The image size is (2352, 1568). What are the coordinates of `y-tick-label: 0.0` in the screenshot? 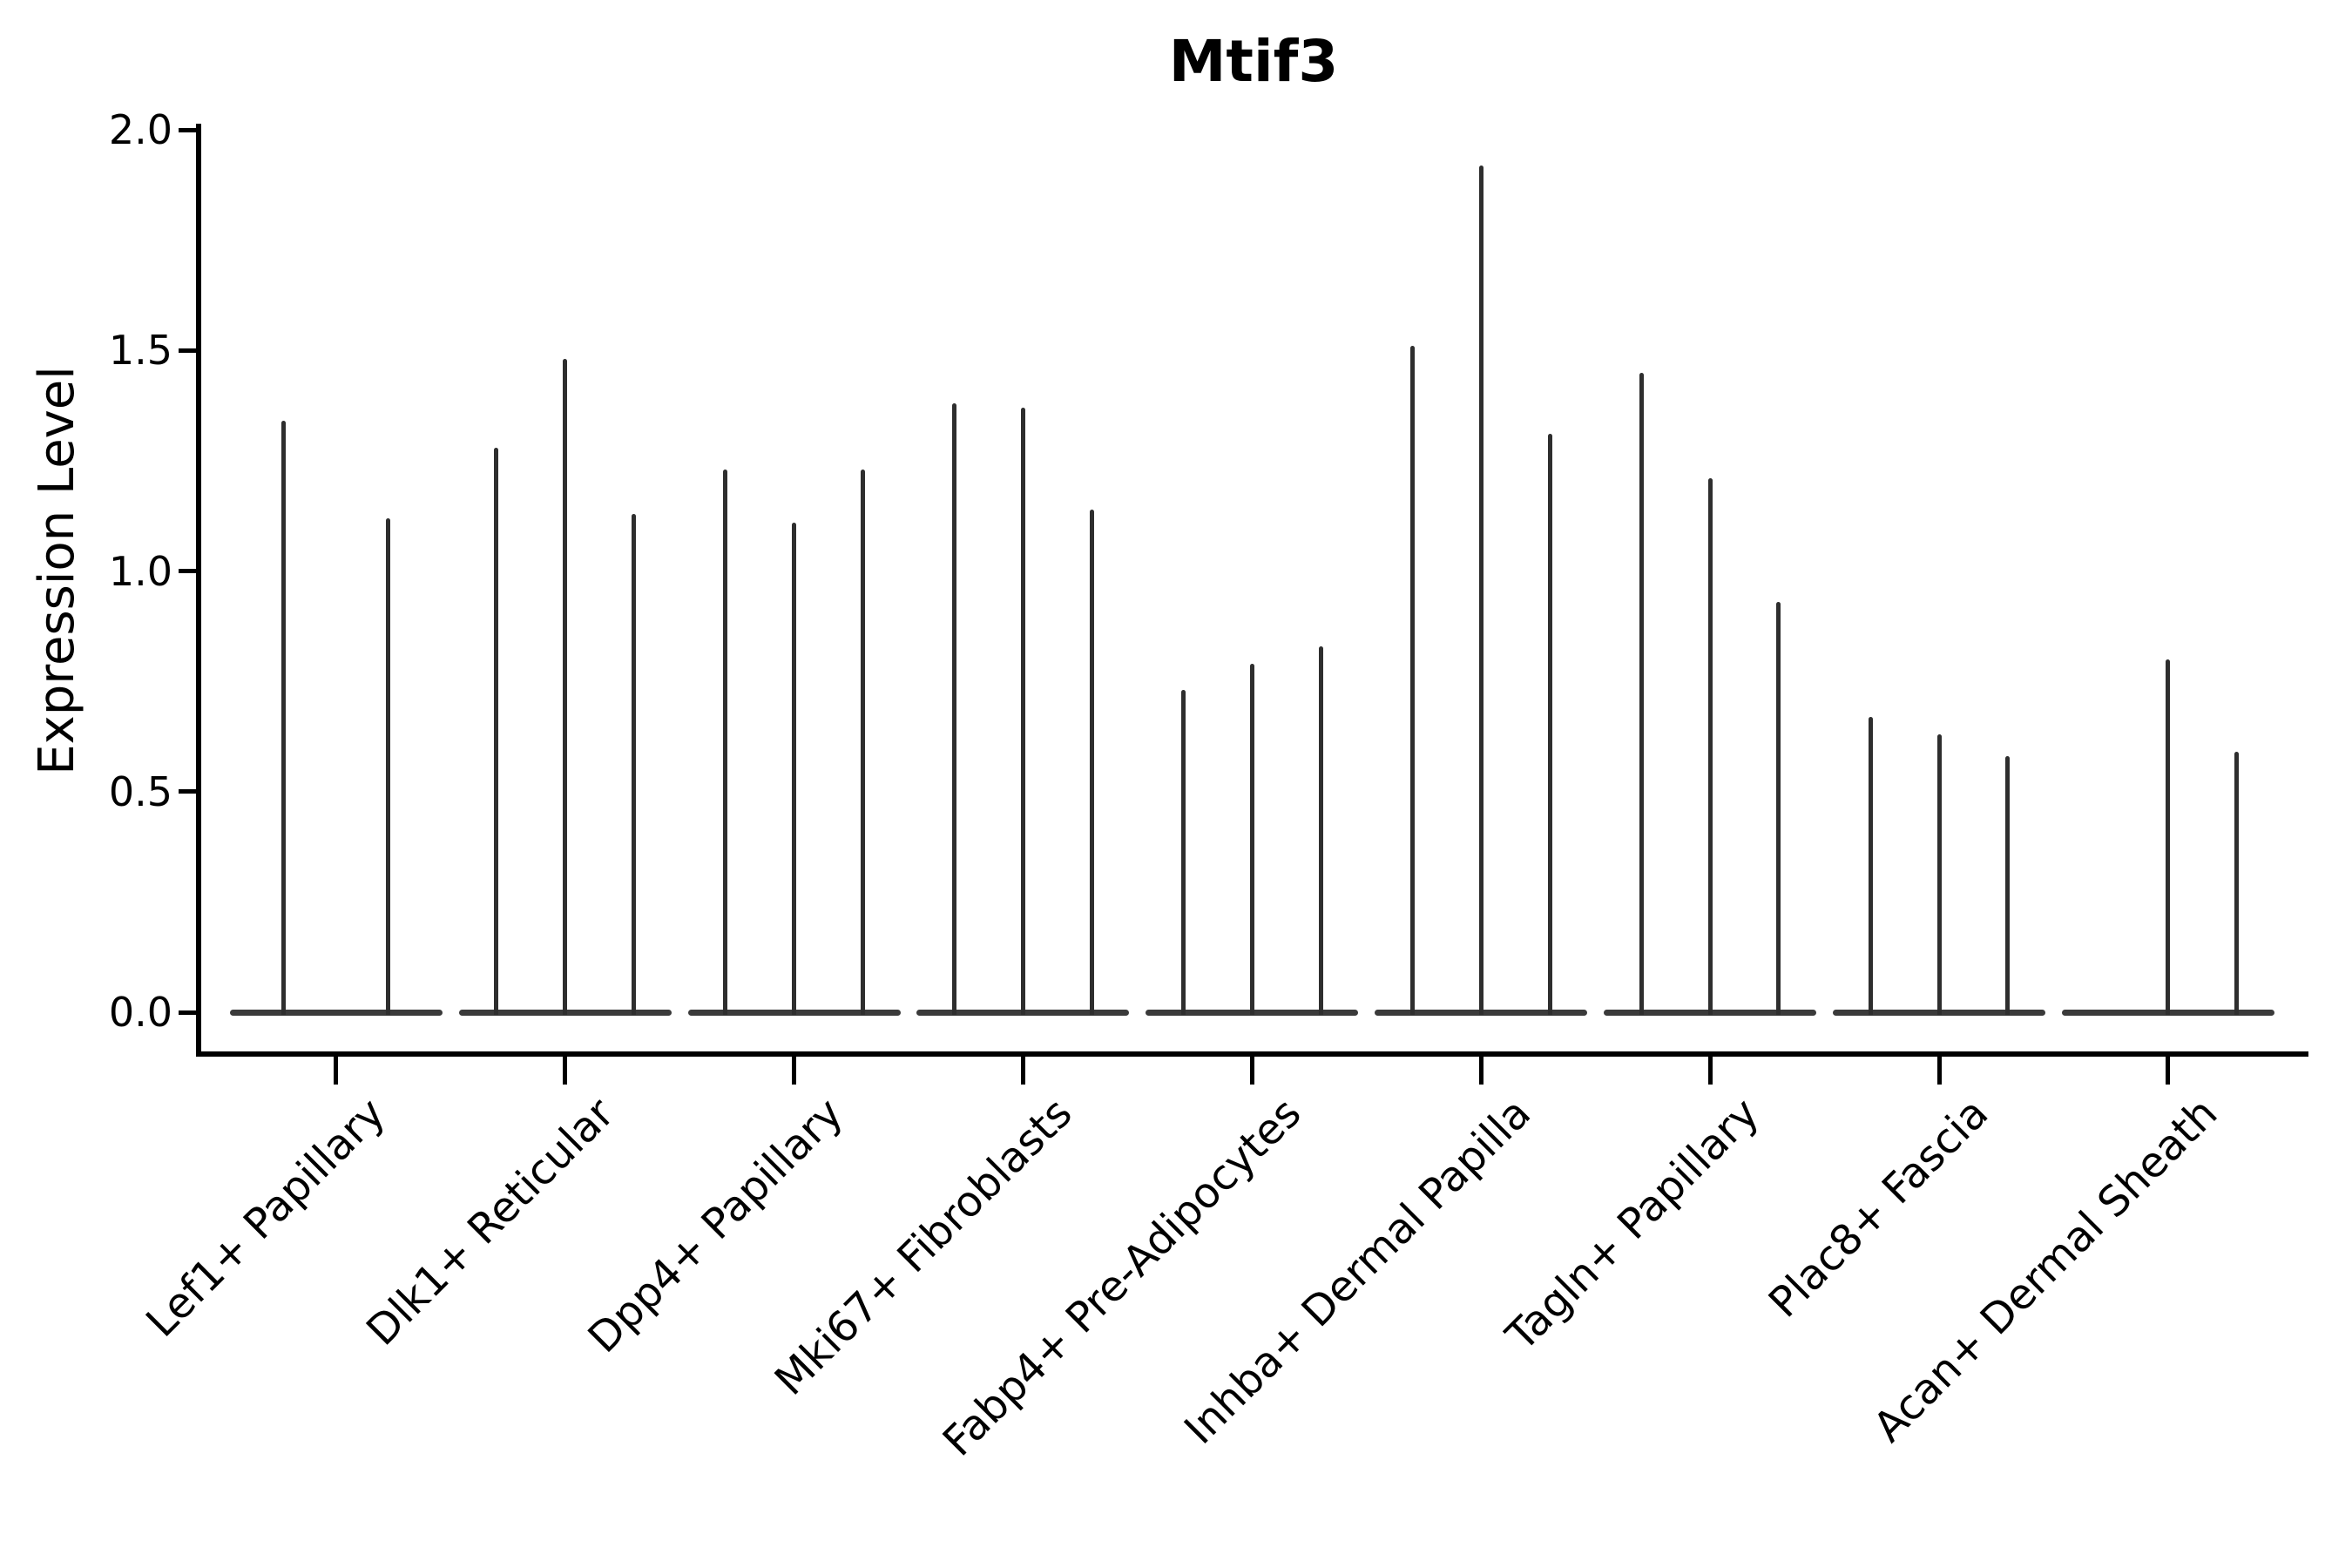 It's located at (140, 1013).